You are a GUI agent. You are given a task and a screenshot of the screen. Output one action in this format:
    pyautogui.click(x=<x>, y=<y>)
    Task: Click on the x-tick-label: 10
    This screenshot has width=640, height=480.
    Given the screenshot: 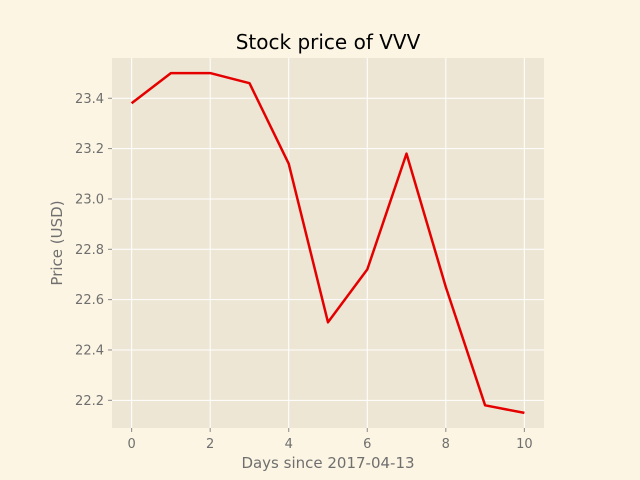 What is the action you would take?
    pyautogui.click(x=524, y=444)
    